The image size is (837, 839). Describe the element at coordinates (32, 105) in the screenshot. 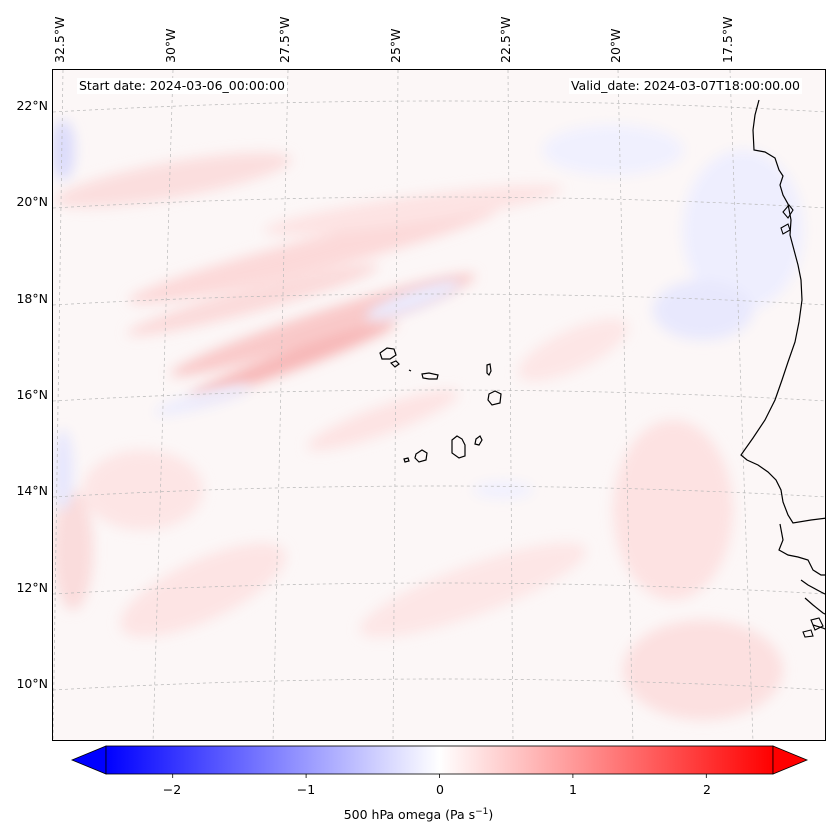

I see `lat-label-22n: 22°N` at that location.